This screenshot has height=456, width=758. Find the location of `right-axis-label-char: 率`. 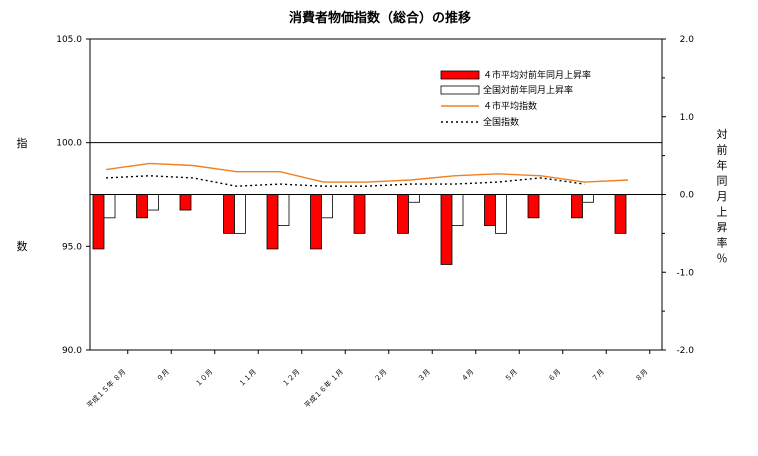

right-axis-label-char: 率 is located at coordinates (722, 243).